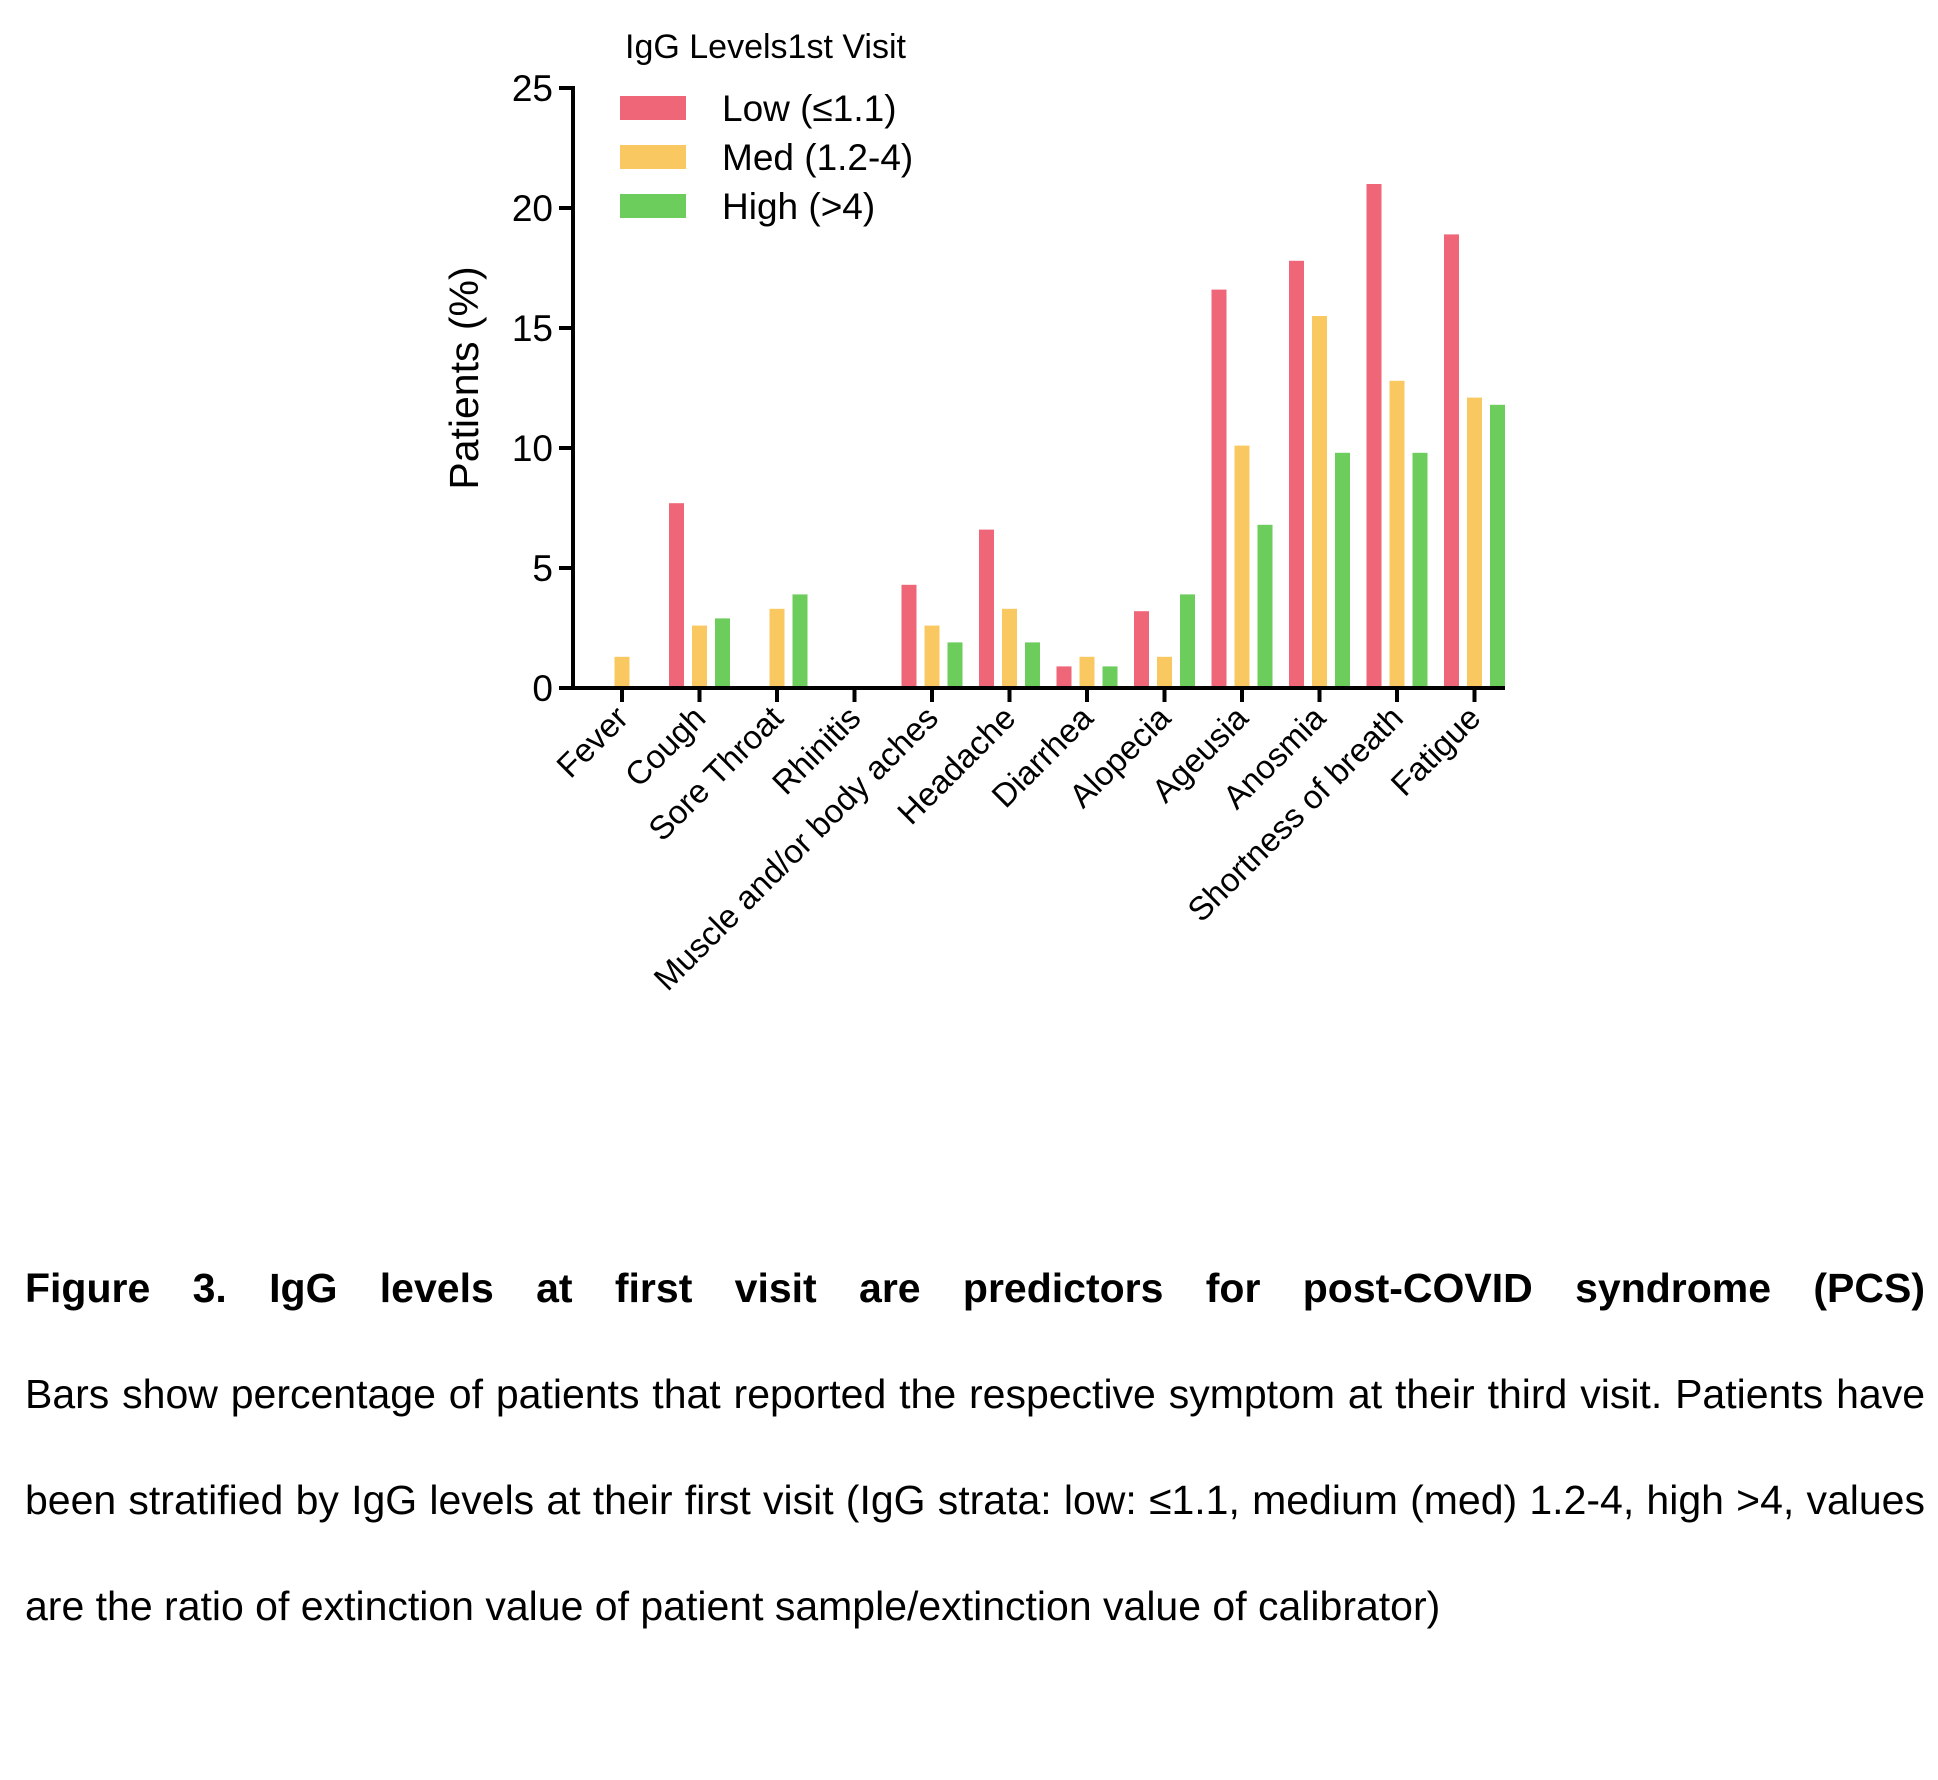 The width and height of the screenshot is (1938, 1780). What do you see at coordinates (542, 688) in the screenshot?
I see `y-tick-label: 0` at bounding box center [542, 688].